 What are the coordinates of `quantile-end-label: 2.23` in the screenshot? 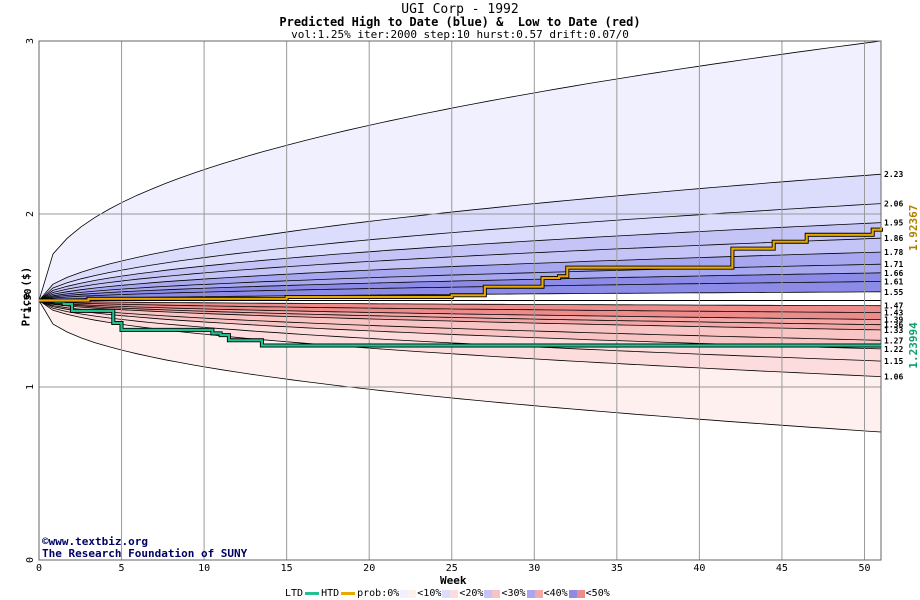 It's located at (893, 174).